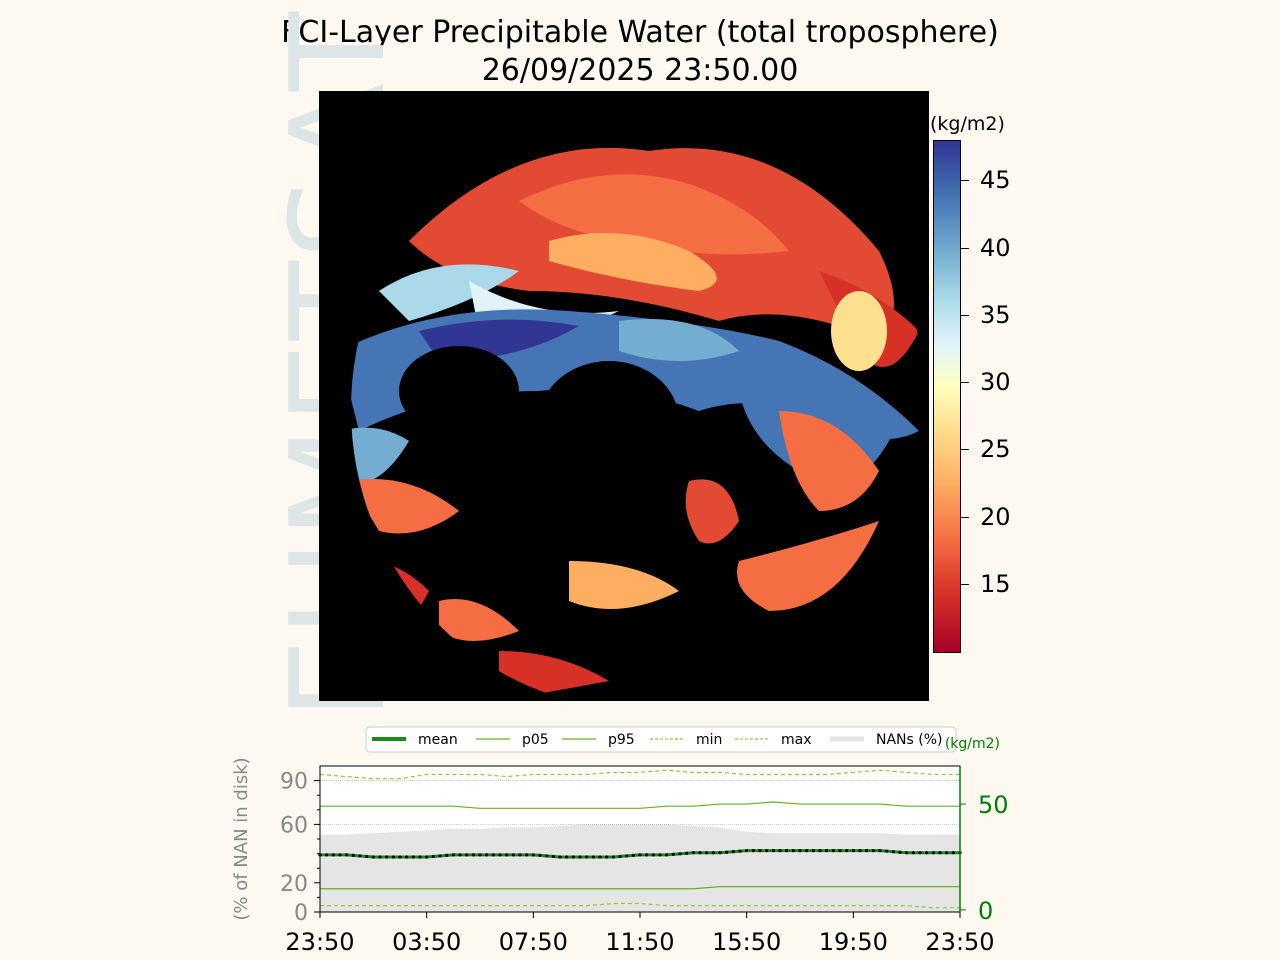 Image resolution: width=1280 pixels, height=960 pixels. Describe the element at coordinates (640, 888) in the screenshot. I see `series-p05-line` at that location.